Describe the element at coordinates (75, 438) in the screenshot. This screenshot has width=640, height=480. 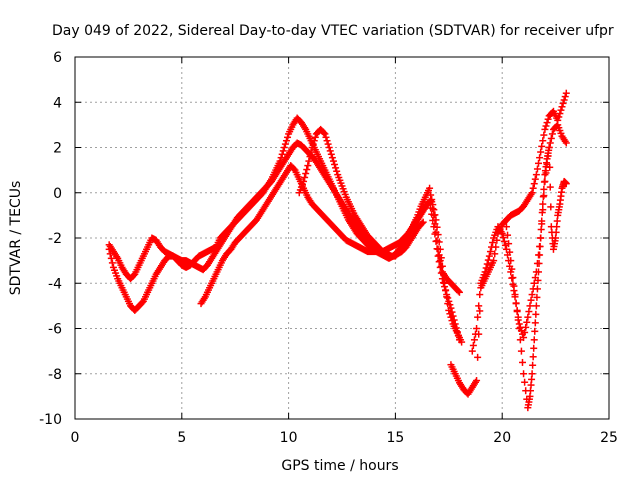
I see `x-tick-label: 0` at that location.